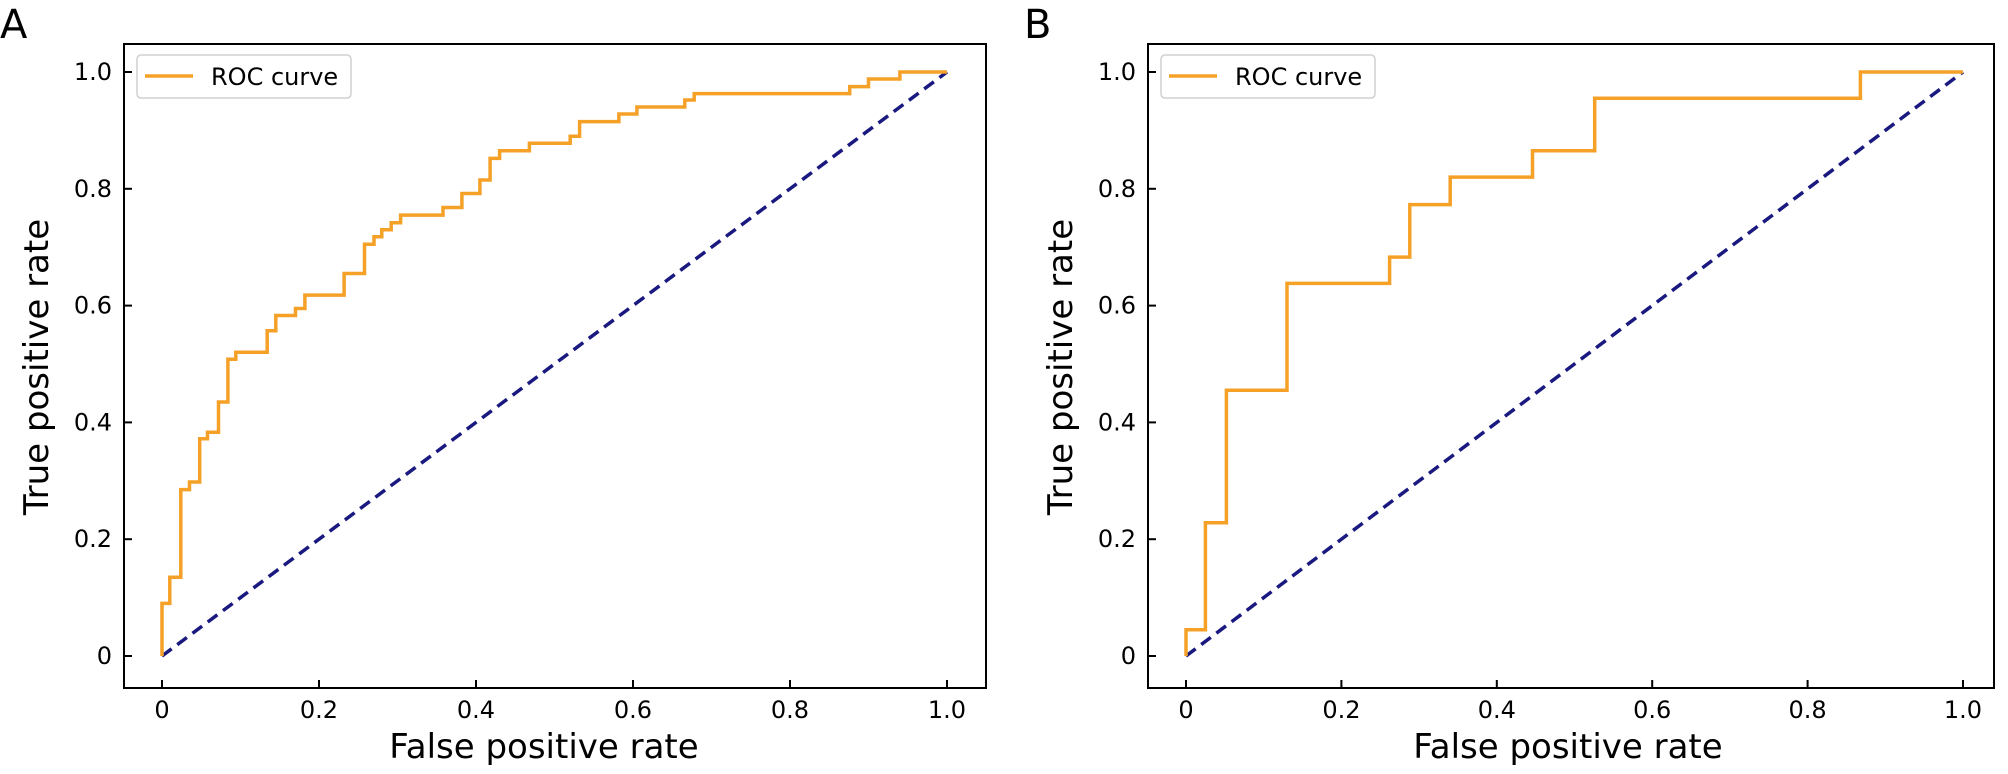 The width and height of the screenshot is (2008, 774). What do you see at coordinates (947, 710) in the screenshot?
I see `panel-a-x-tick-label-5: 1.0` at bounding box center [947, 710].